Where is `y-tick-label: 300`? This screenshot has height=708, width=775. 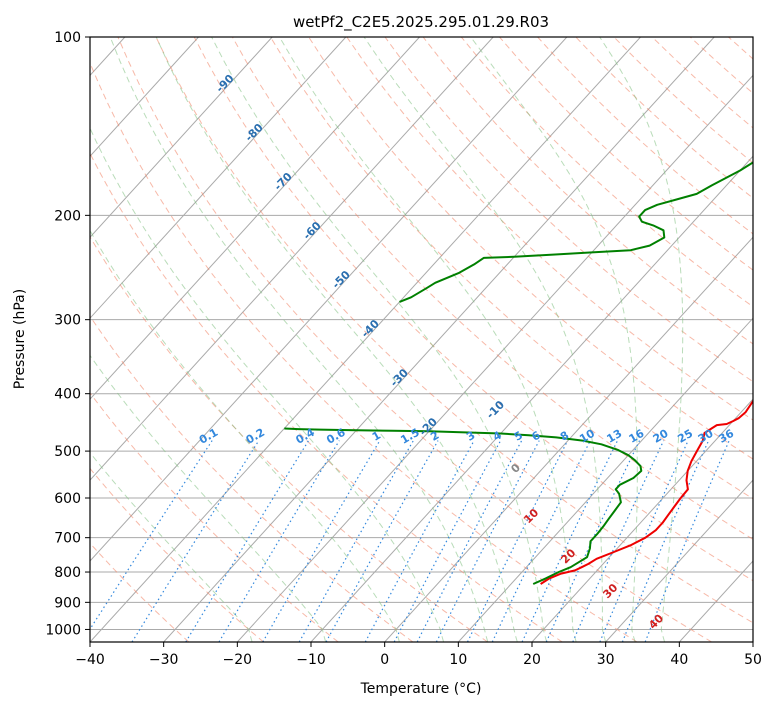 y-tick-label: 300 is located at coordinates (67, 321).